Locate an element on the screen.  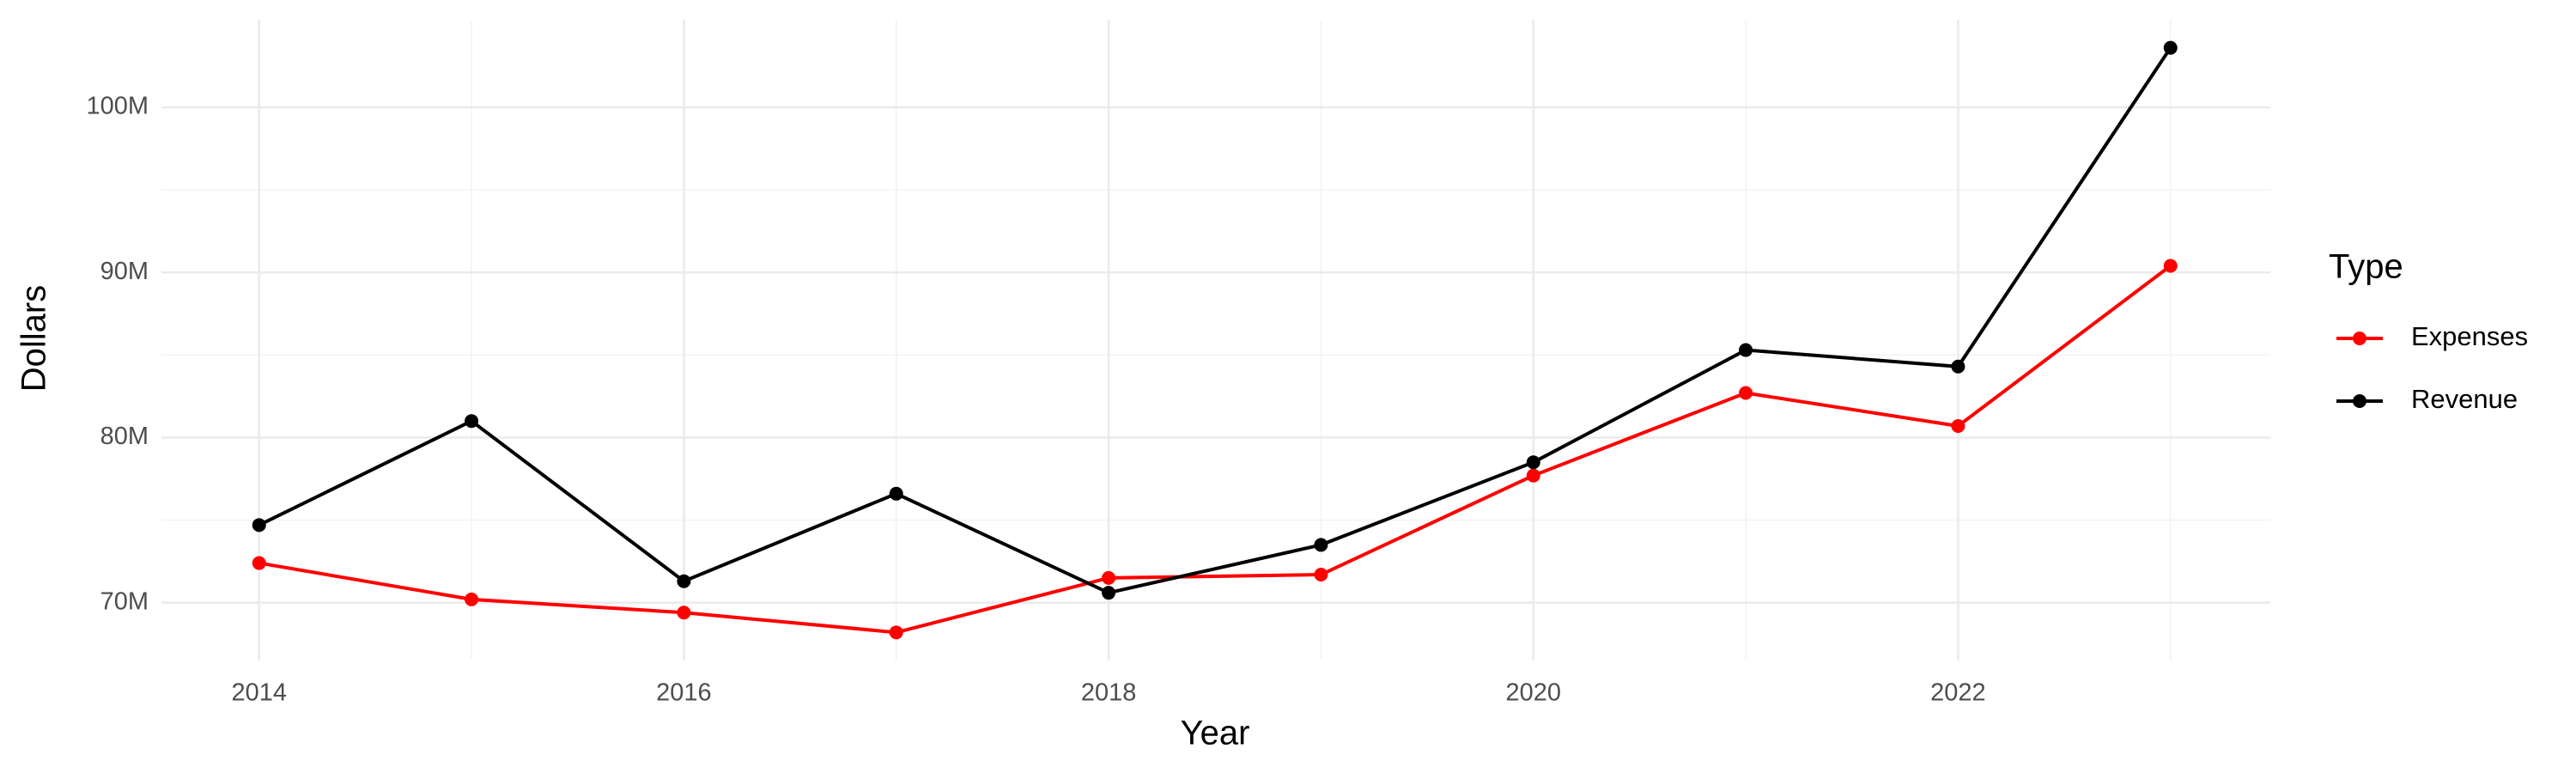
x-tick-label: 2014 is located at coordinates (260, 693).